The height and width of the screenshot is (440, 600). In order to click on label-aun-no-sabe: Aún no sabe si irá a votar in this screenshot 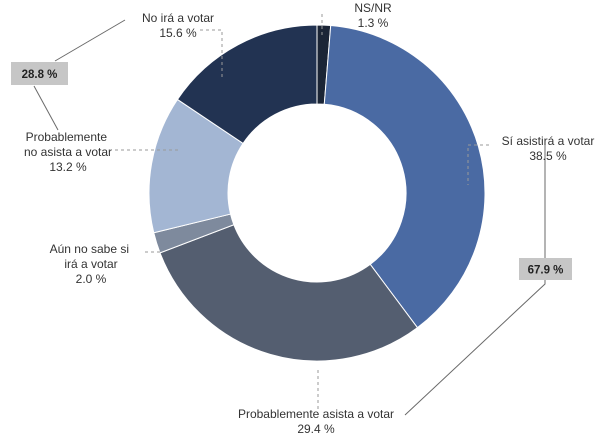, I will do `click(91, 256)`.